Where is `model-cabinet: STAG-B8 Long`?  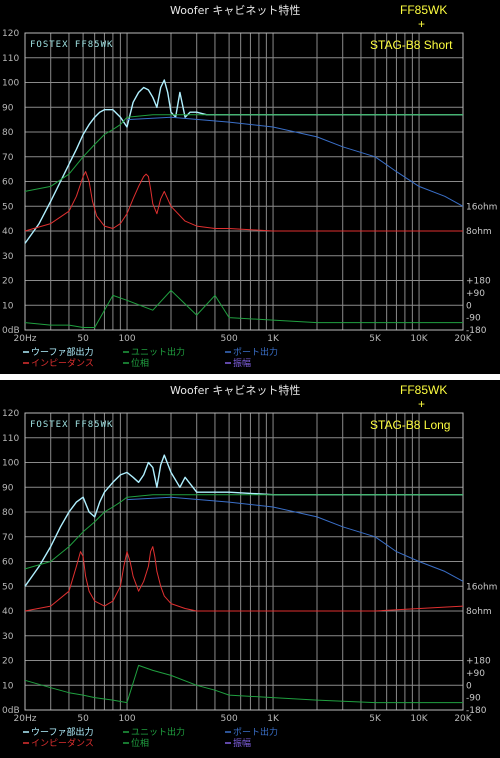 model-cabinet: STAG-B8 Long is located at coordinates (410, 425).